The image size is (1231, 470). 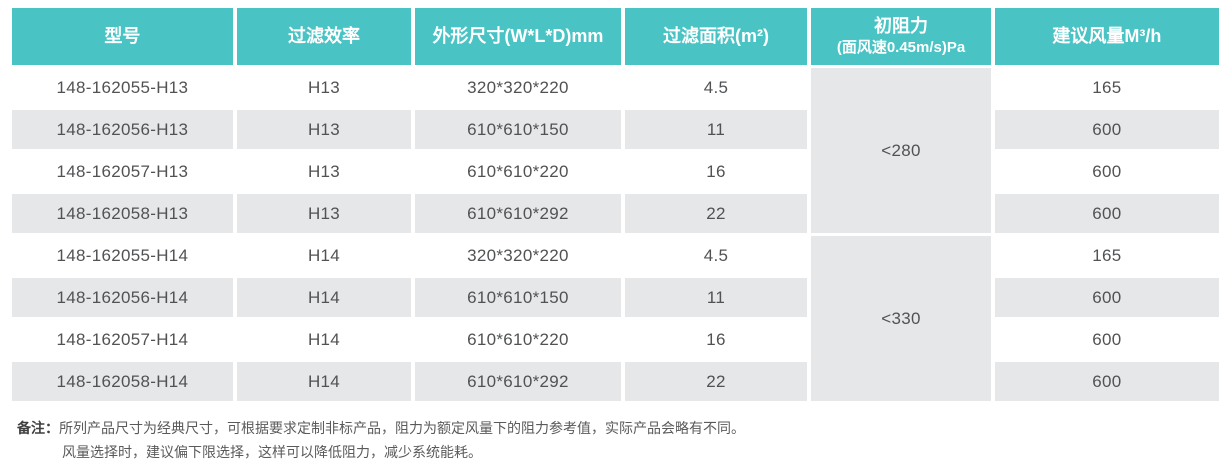 What do you see at coordinates (122, 255) in the screenshot?
I see `cell-model: 148-162055-H14` at bounding box center [122, 255].